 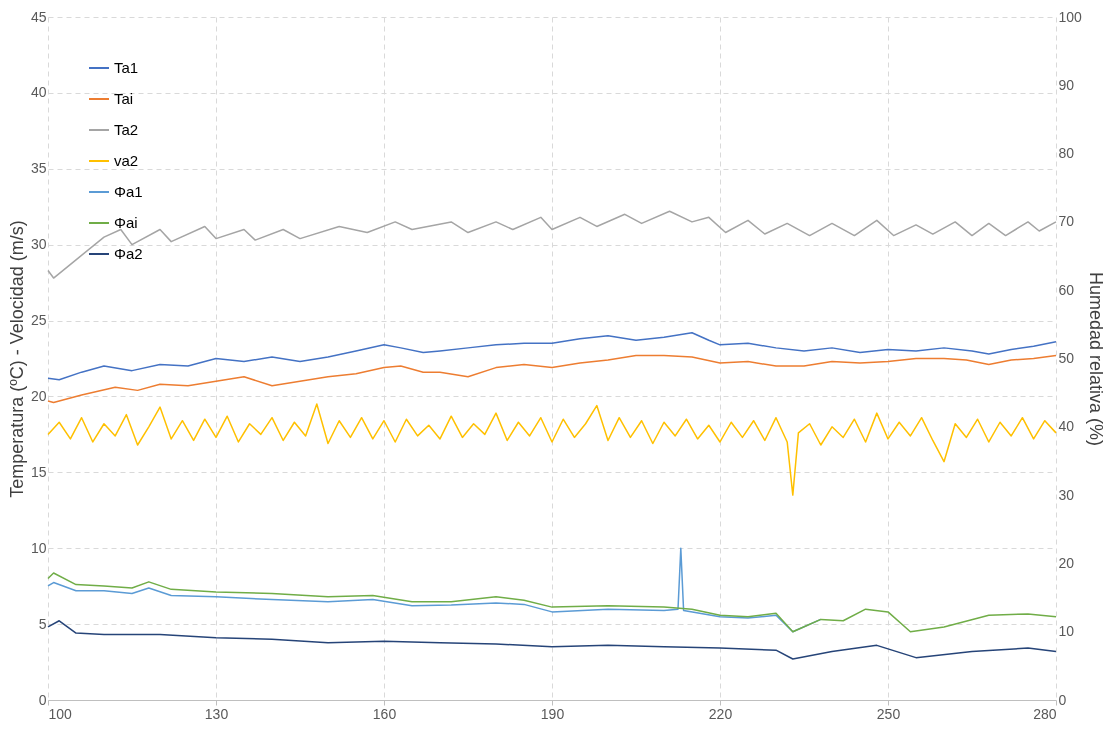 What do you see at coordinates (126, 222) in the screenshot?
I see `legend-label: Φai` at bounding box center [126, 222].